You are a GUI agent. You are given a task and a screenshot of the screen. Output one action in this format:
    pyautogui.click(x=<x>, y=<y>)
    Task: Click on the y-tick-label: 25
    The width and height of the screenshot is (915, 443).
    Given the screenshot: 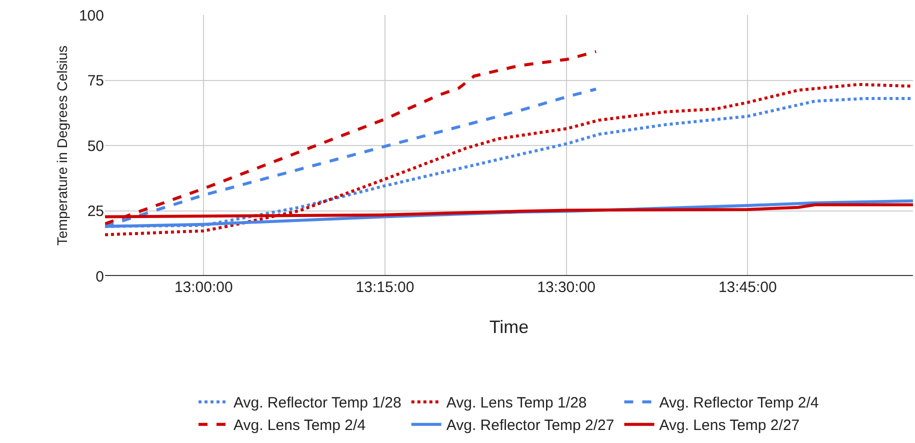 What is the action you would take?
    pyautogui.click(x=95, y=211)
    